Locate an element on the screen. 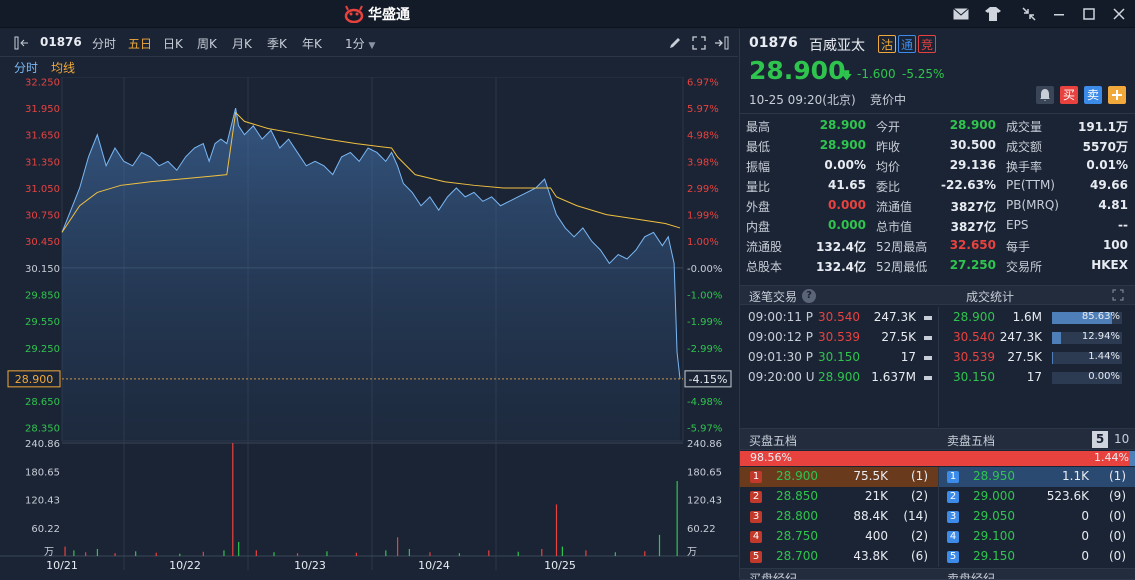  draw-pencil-icon is located at coordinates (675, 44).